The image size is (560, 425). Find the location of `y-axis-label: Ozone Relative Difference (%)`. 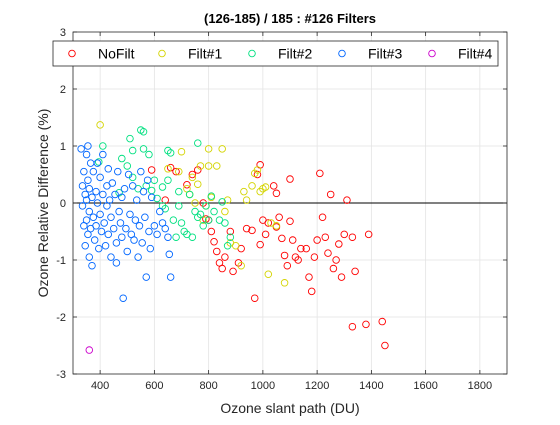

y-axis-label: Ozone Relative Difference (%) is located at coordinates (43, 203).